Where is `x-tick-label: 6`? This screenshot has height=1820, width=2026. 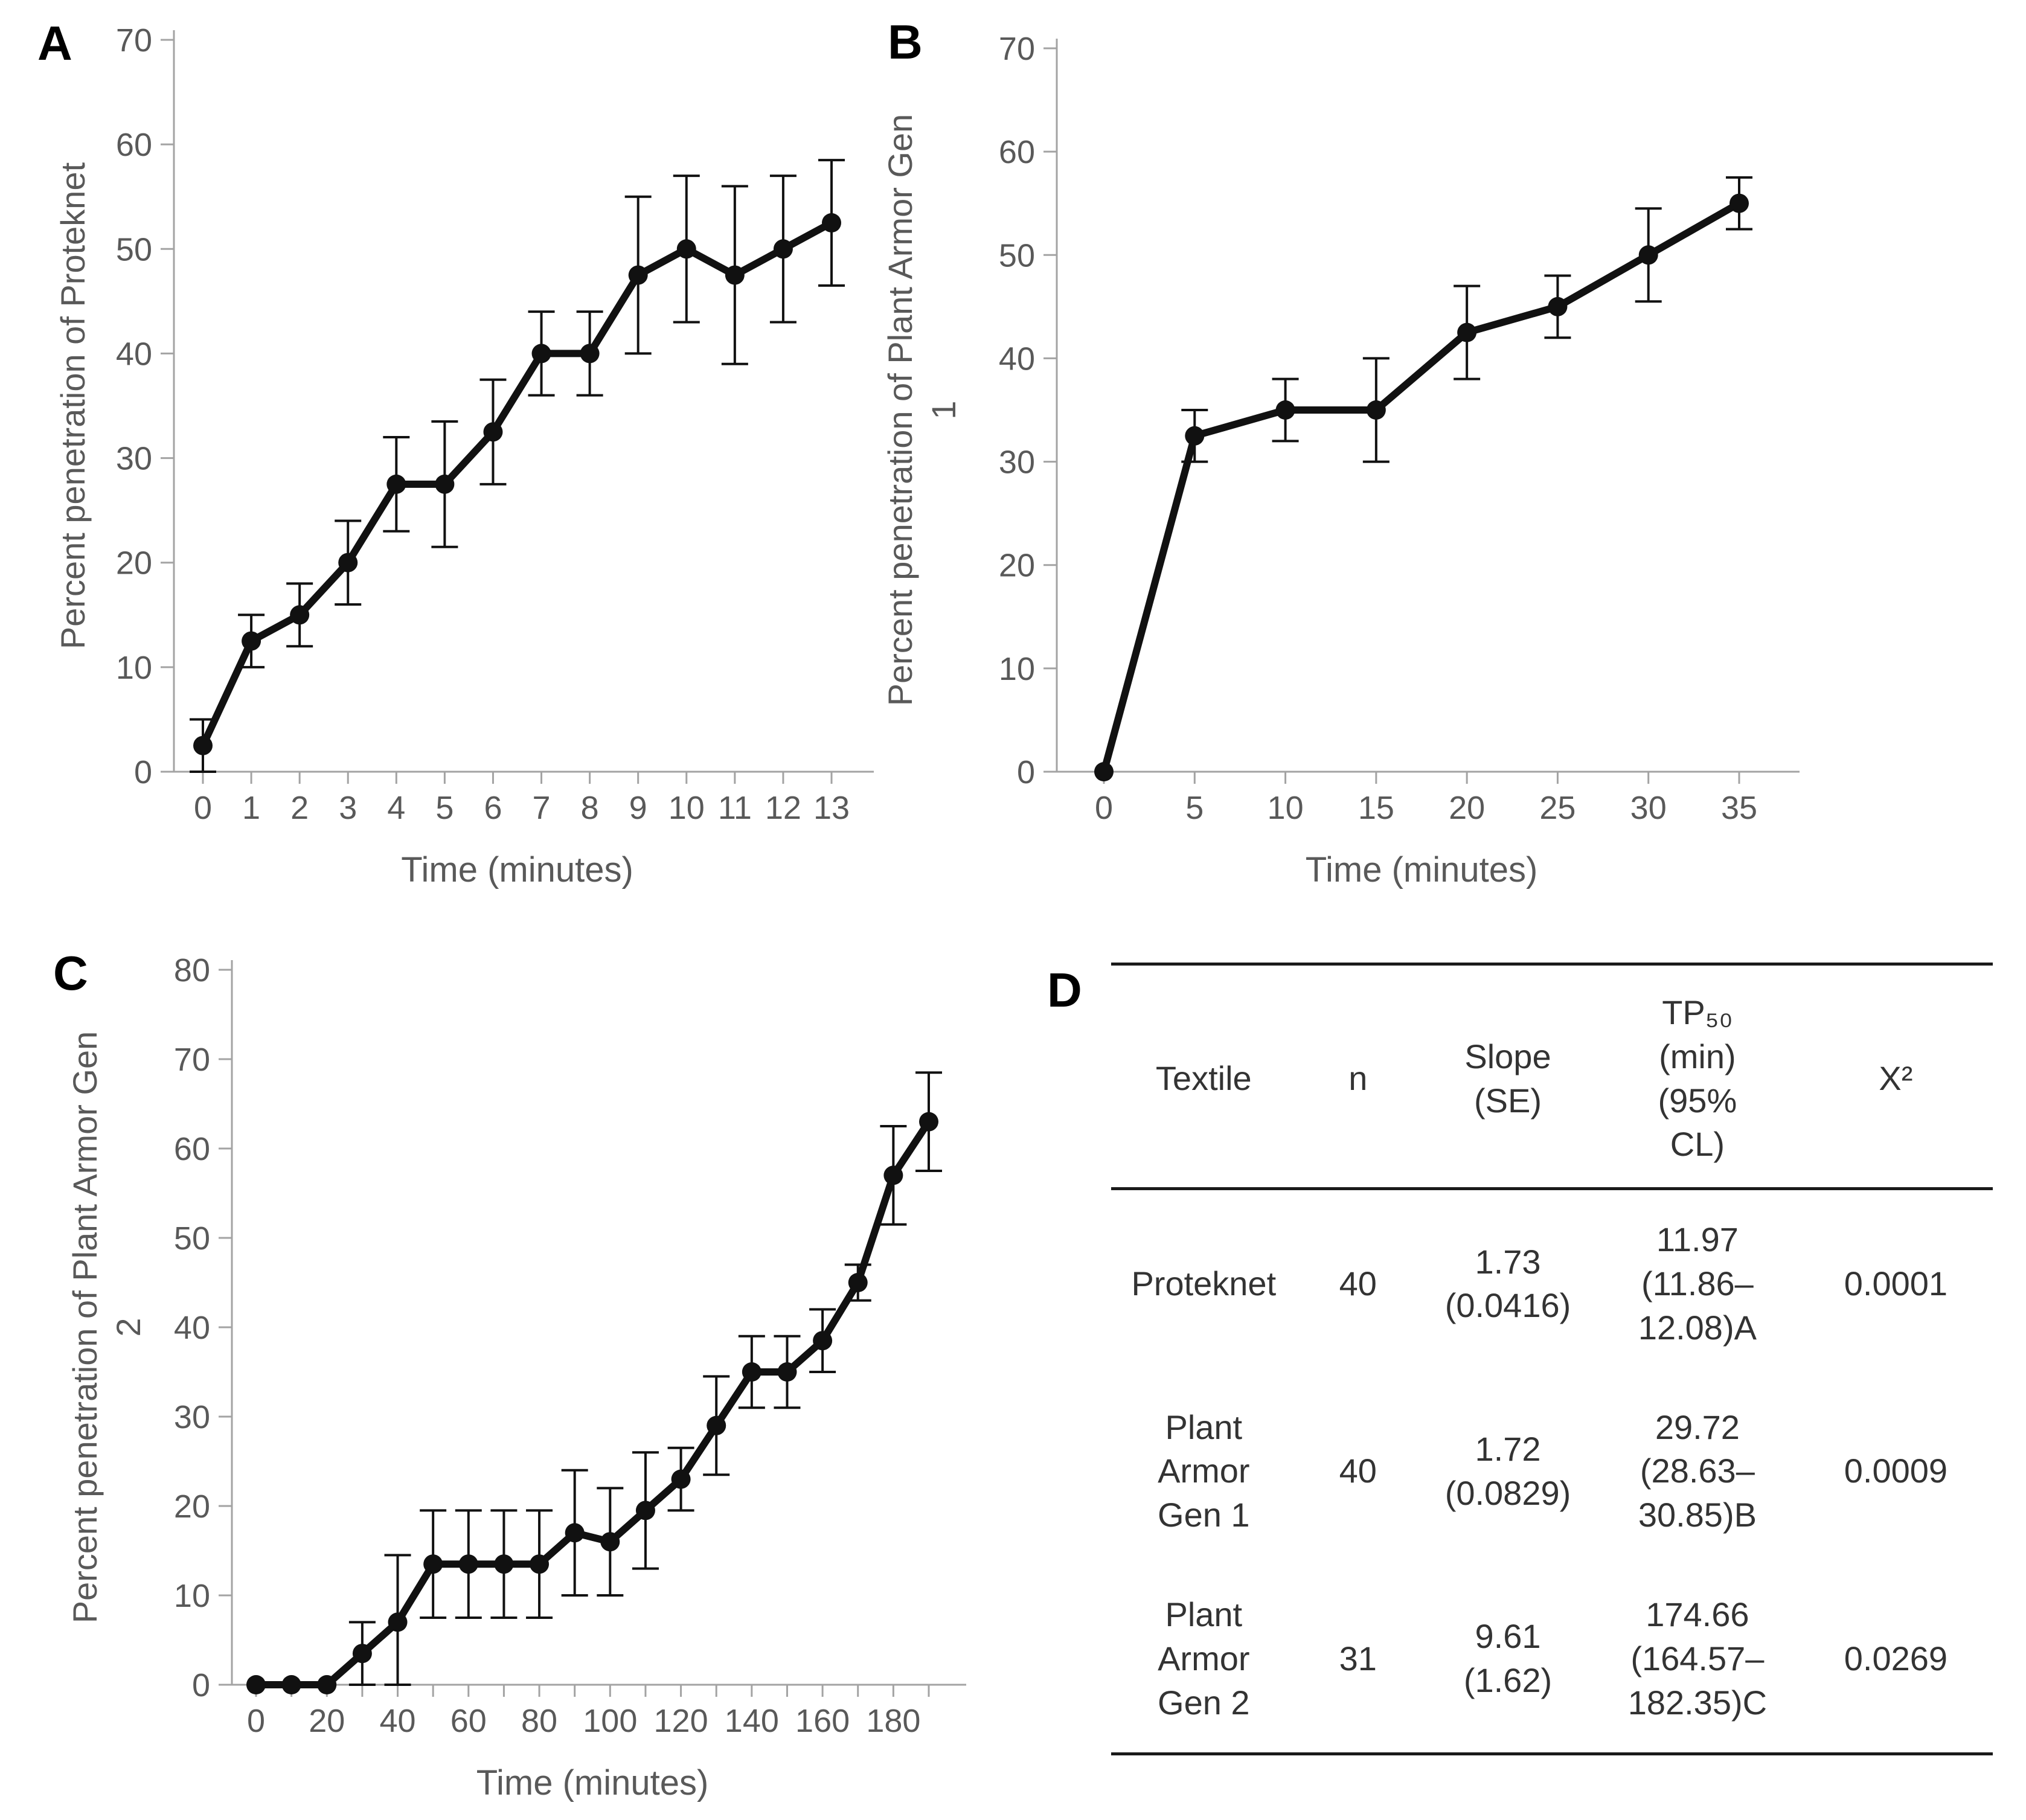 x-tick-label: 6 is located at coordinates (493, 808).